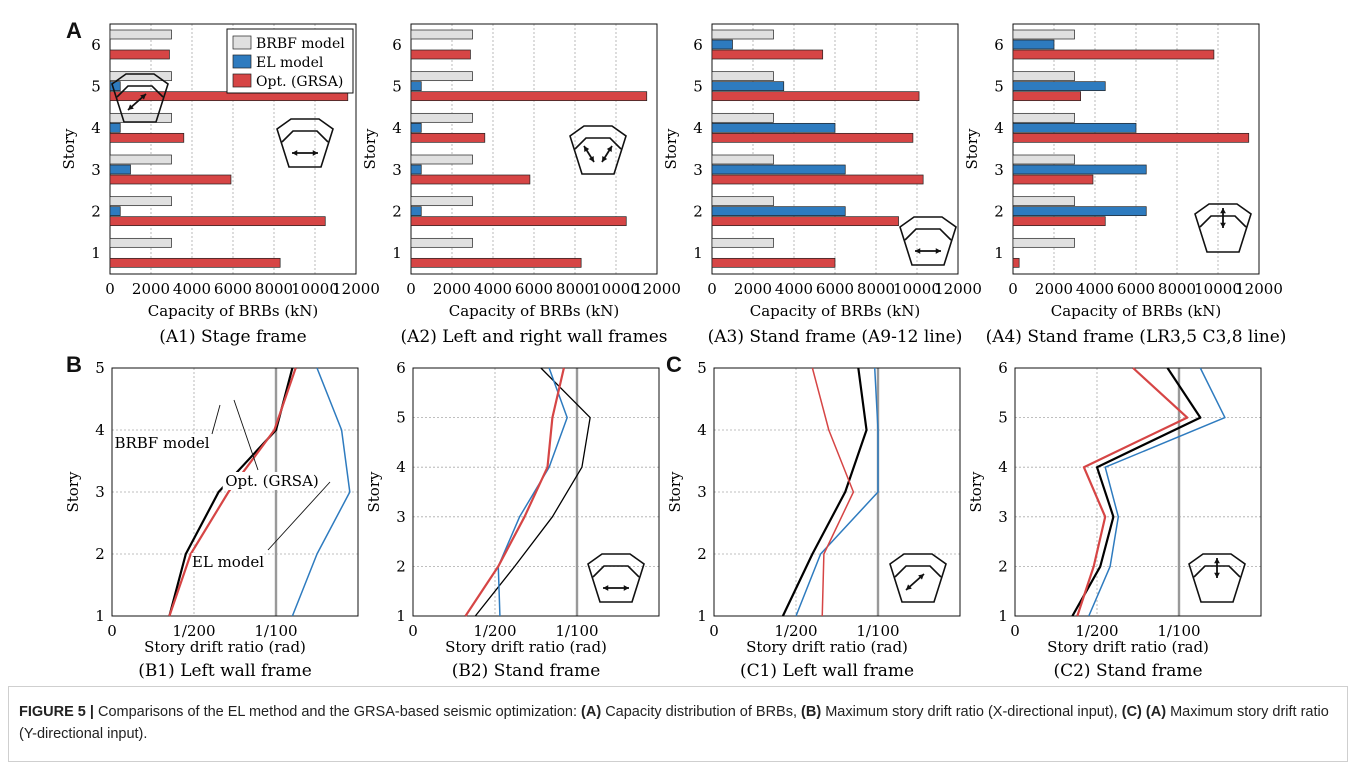 The width and height of the screenshot is (1356, 769). Describe the element at coordinates (290, 61) in the screenshot. I see `legend: BRBF model EL model Opt. (GRSA)` at that location.